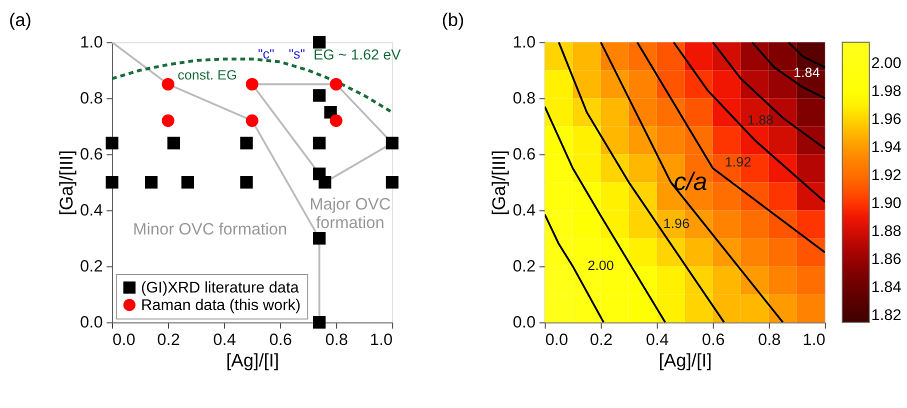 This screenshot has width=907, height=408. I want to click on color-bar-label: 2.00, so click(886, 63).